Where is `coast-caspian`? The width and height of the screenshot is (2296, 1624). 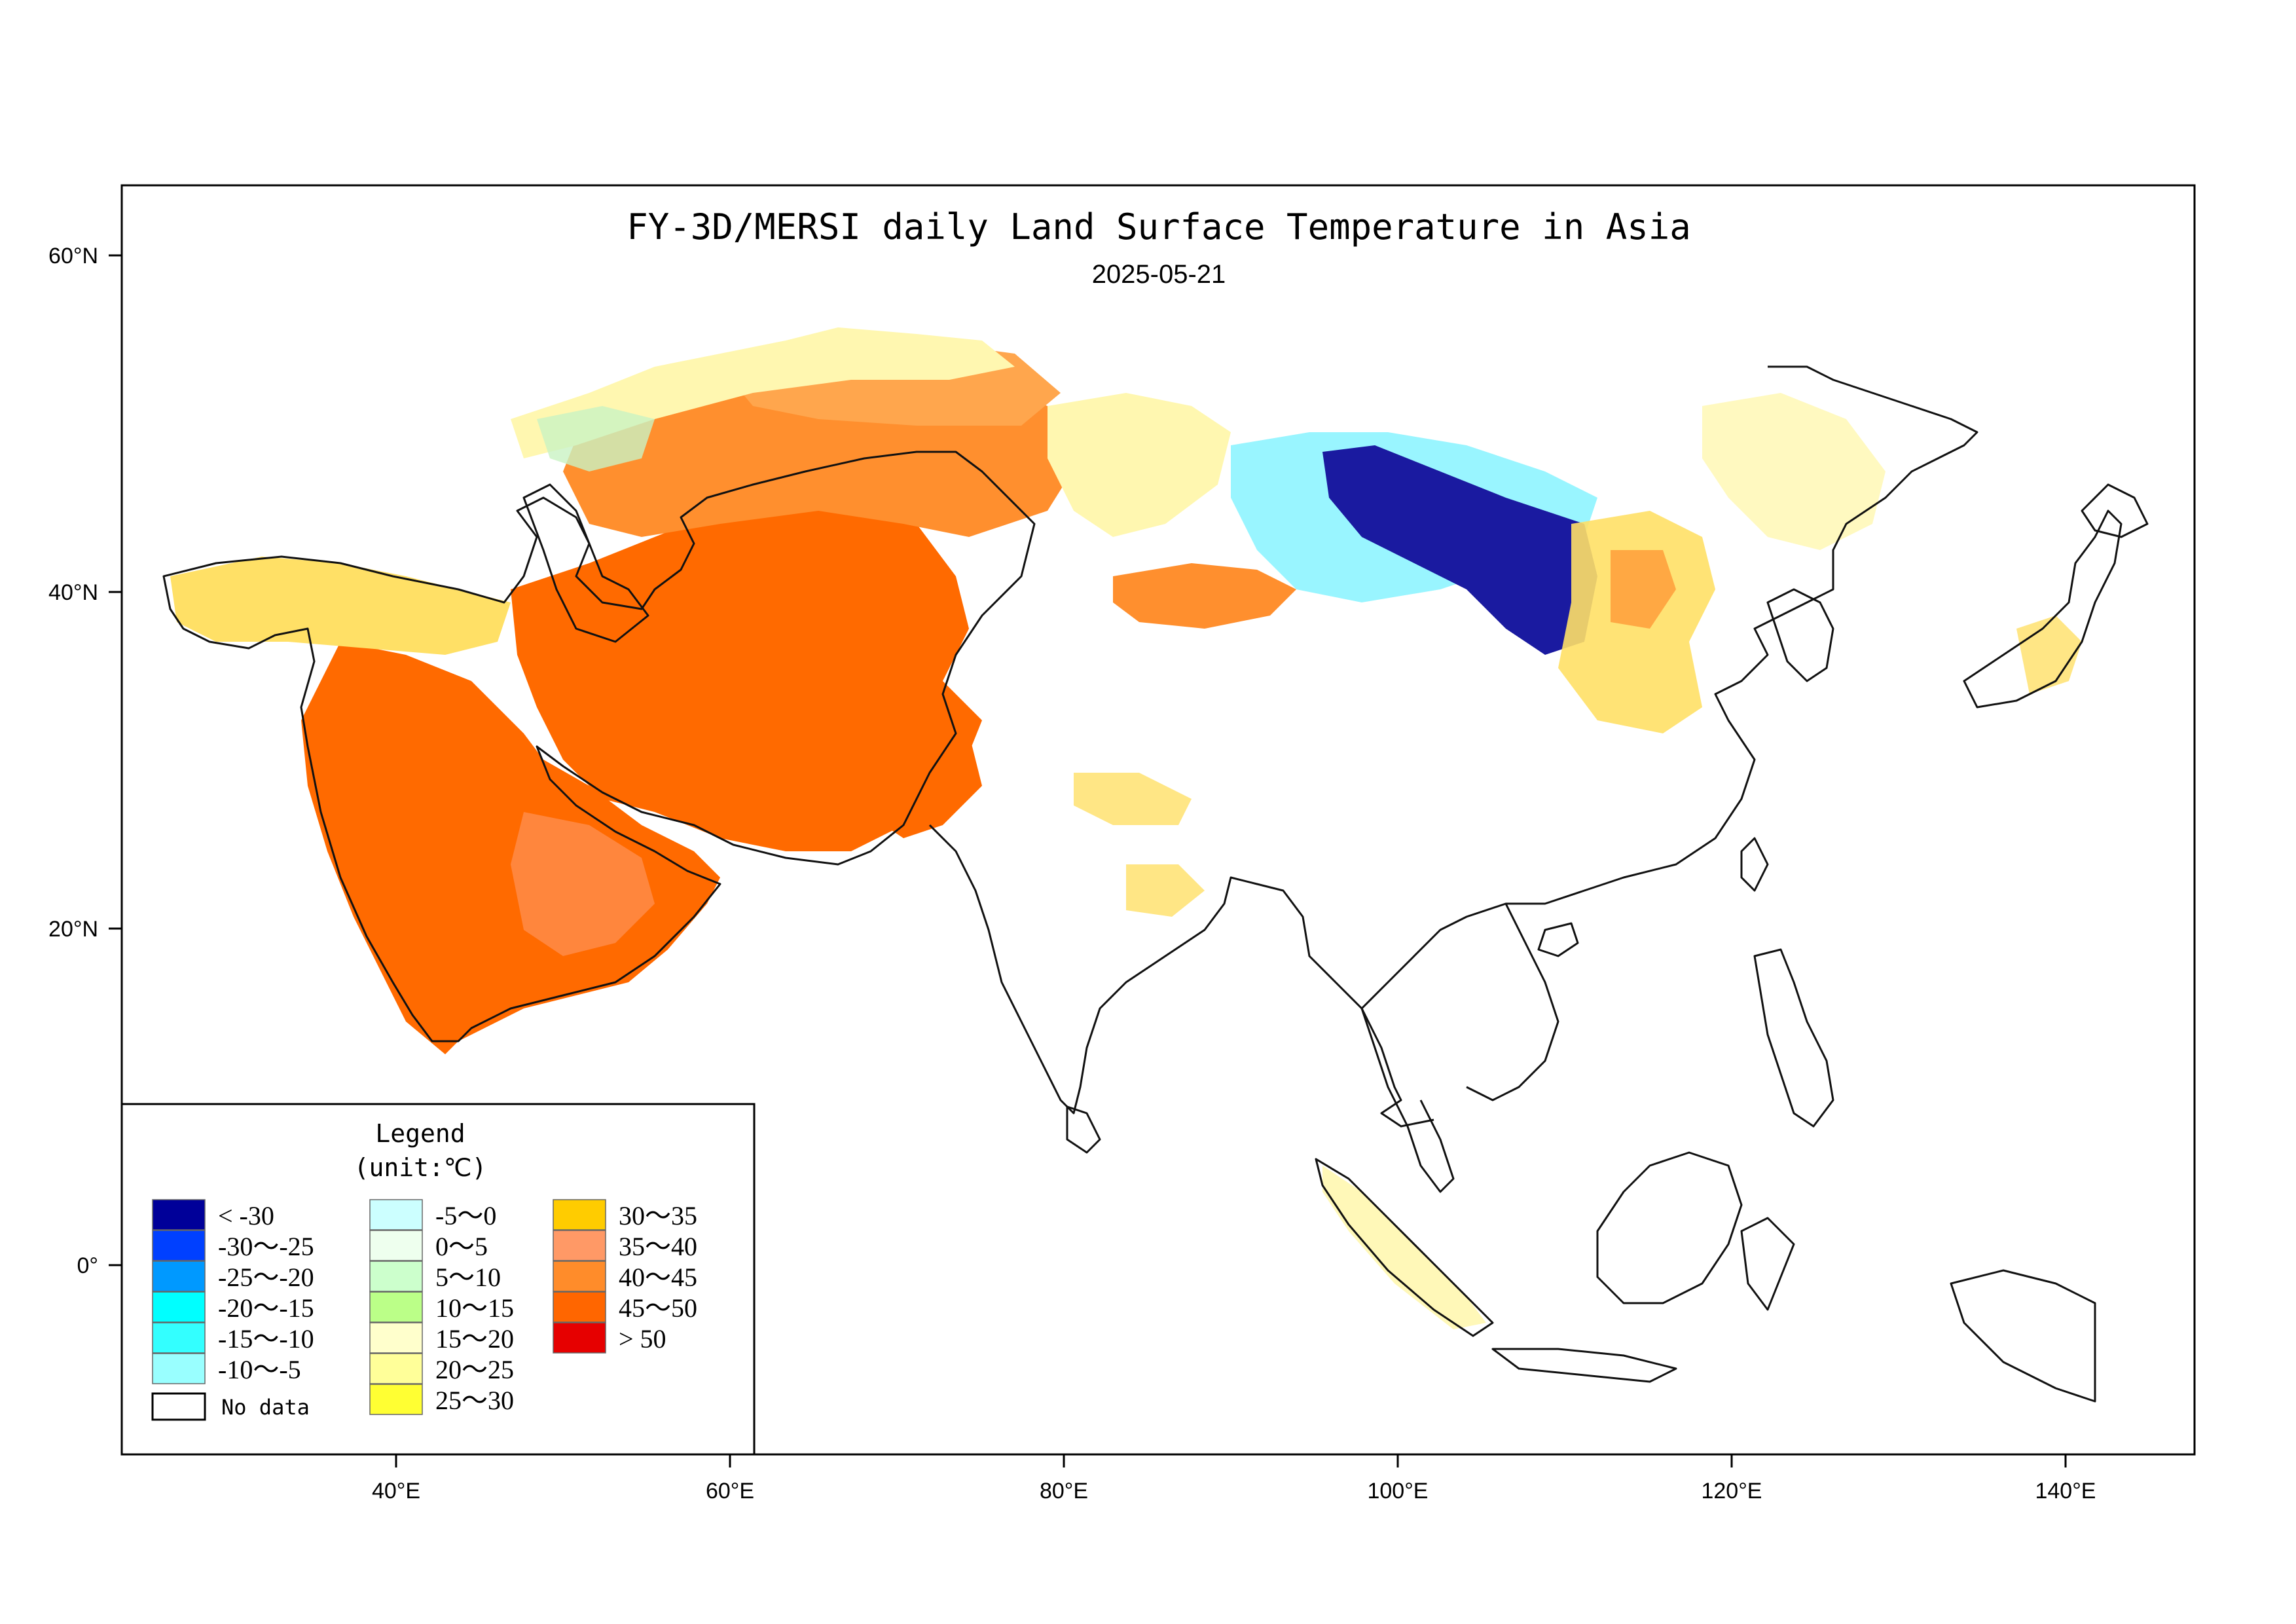
coast-caspian is located at coordinates (585, 563).